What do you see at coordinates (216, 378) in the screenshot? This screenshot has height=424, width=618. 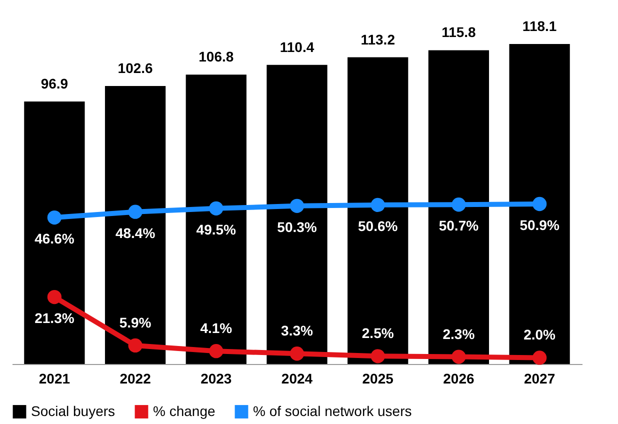 I see `x-tick-label: 2023` at bounding box center [216, 378].